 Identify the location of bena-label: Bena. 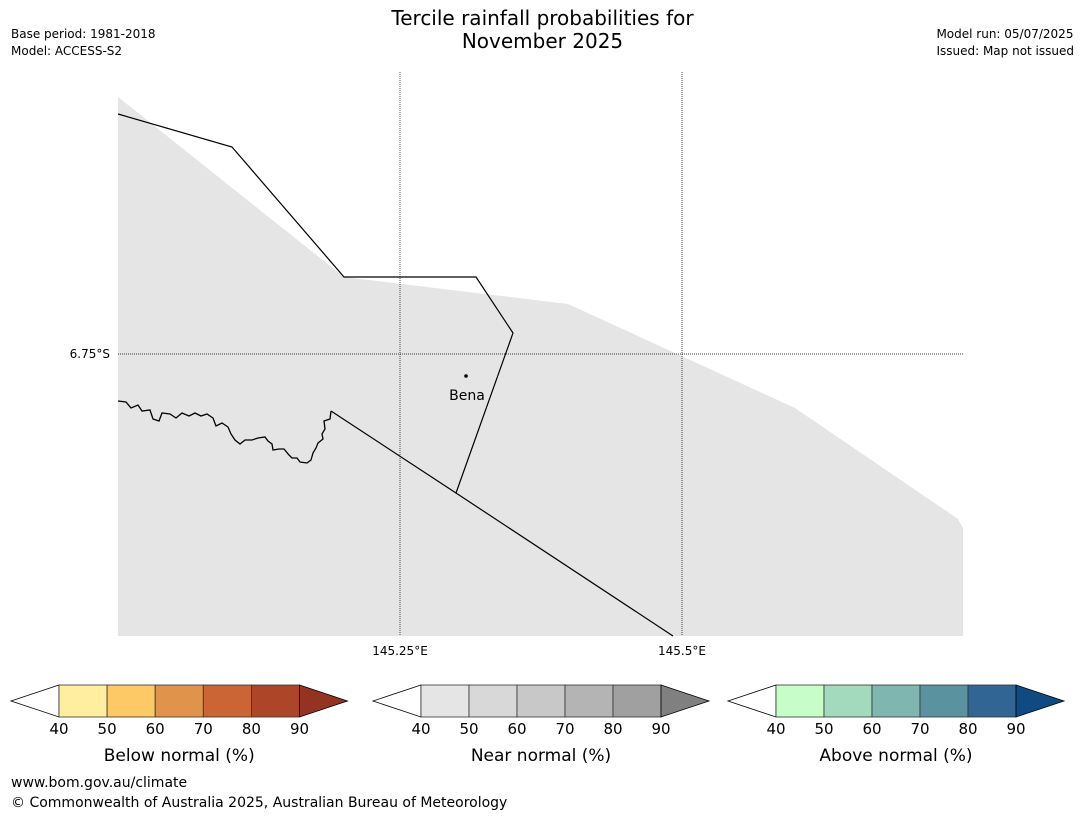
(467, 396).